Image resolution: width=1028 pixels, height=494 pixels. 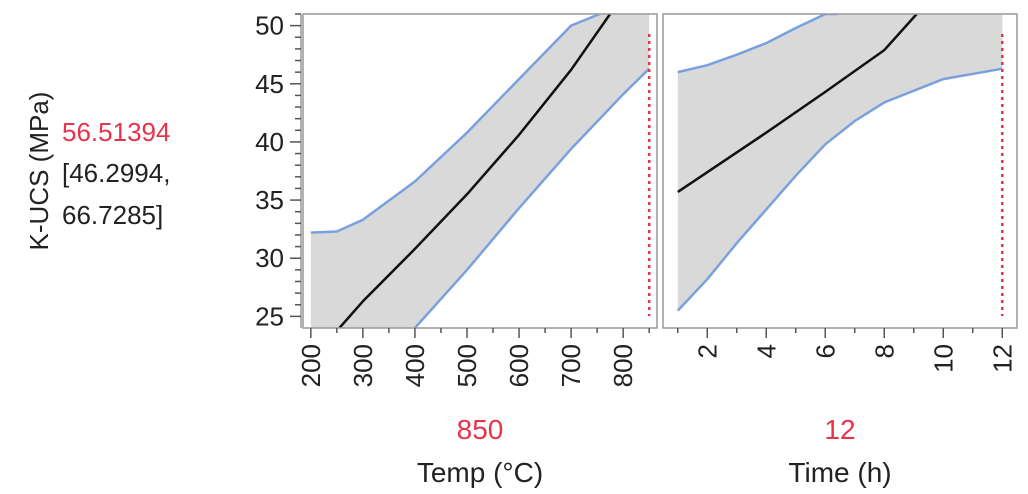 What do you see at coordinates (116, 132) in the screenshot?
I see `current-prediction: 56.51394` at bounding box center [116, 132].